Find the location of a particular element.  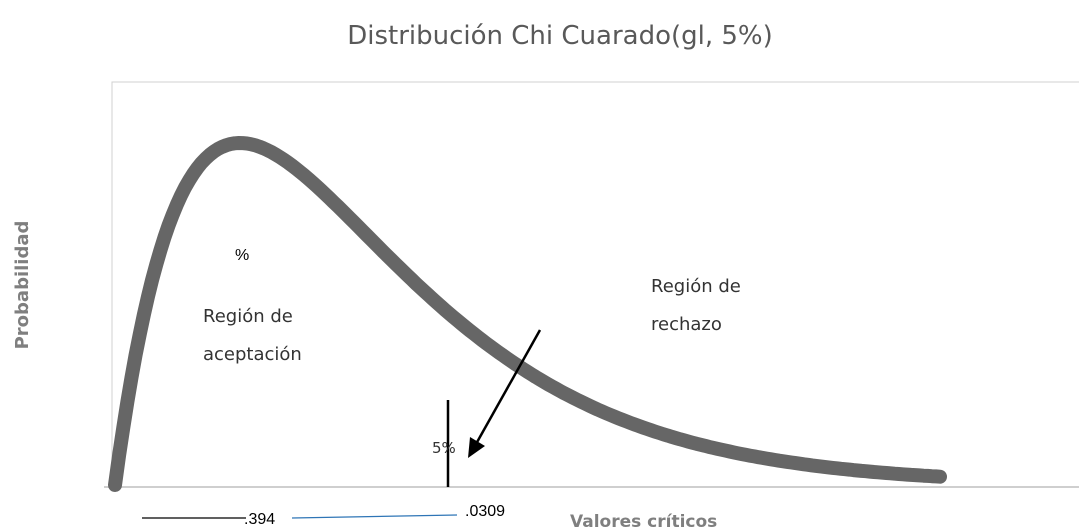

left-value: .394 is located at coordinates (259, 519).